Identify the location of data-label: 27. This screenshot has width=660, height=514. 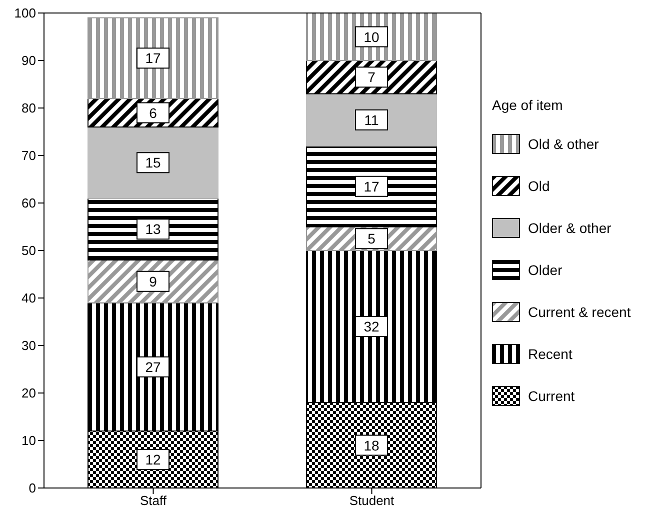
(153, 366).